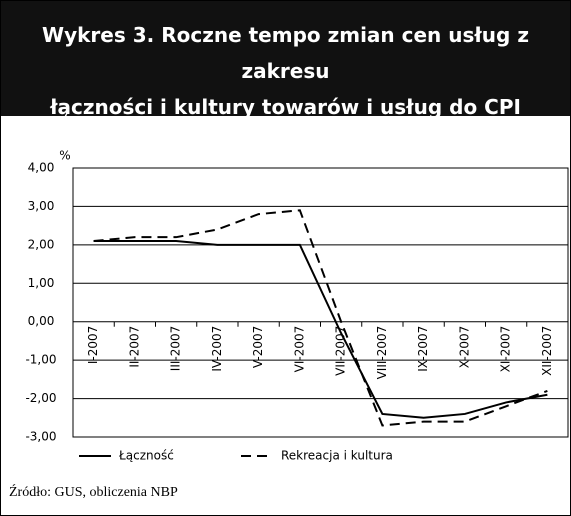  Describe the element at coordinates (258, 347) in the screenshot. I see `x-tick-label: V-2007` at that location.